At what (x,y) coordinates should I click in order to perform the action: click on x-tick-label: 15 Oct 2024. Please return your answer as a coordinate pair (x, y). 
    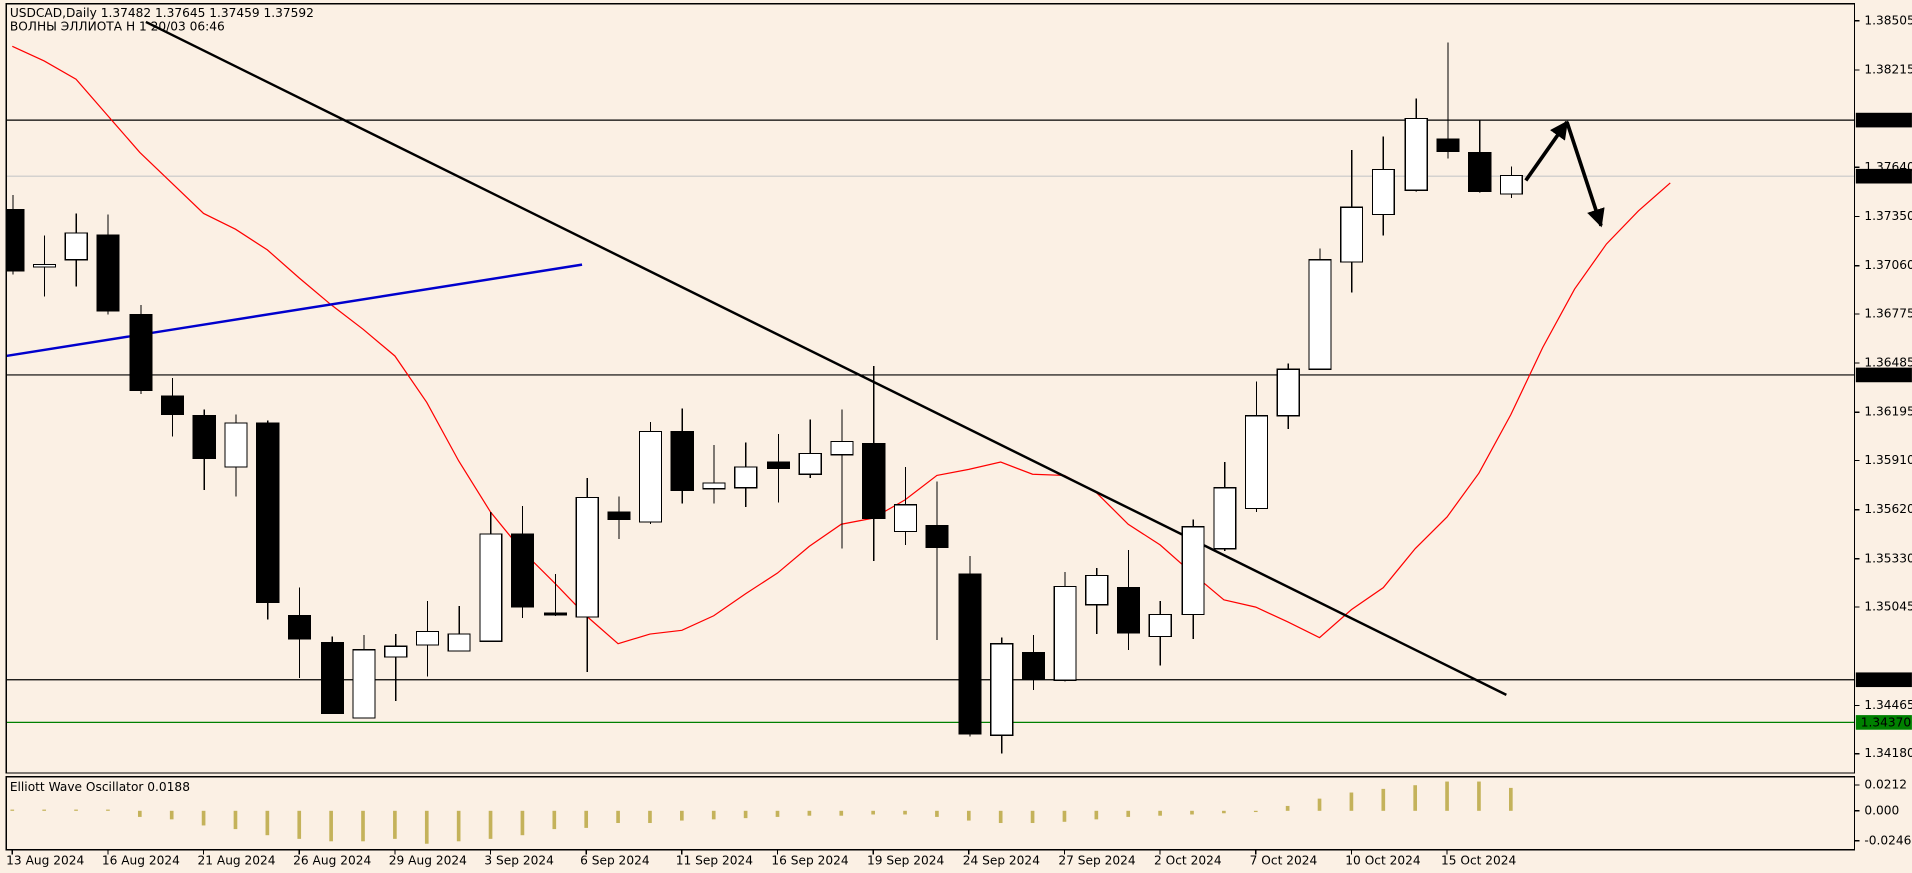
    Looking at the image, I should click on (1479, 860).